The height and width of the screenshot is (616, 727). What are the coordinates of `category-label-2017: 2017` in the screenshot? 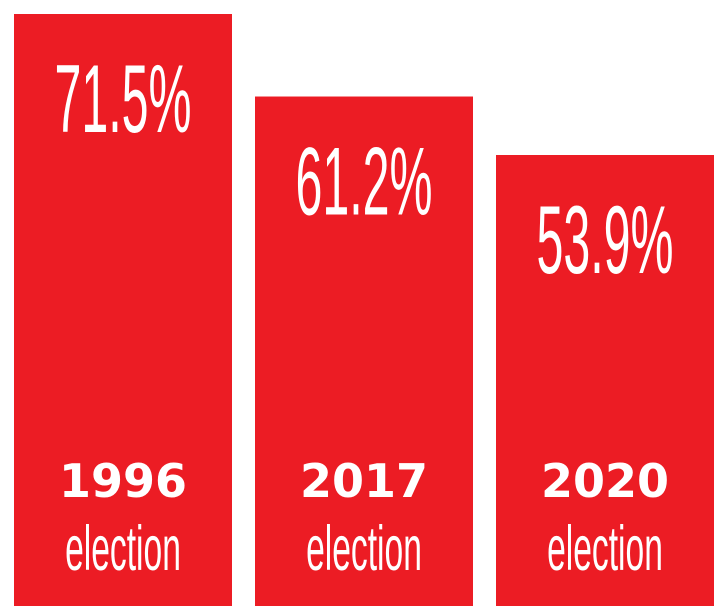 It's located at (364, 481).